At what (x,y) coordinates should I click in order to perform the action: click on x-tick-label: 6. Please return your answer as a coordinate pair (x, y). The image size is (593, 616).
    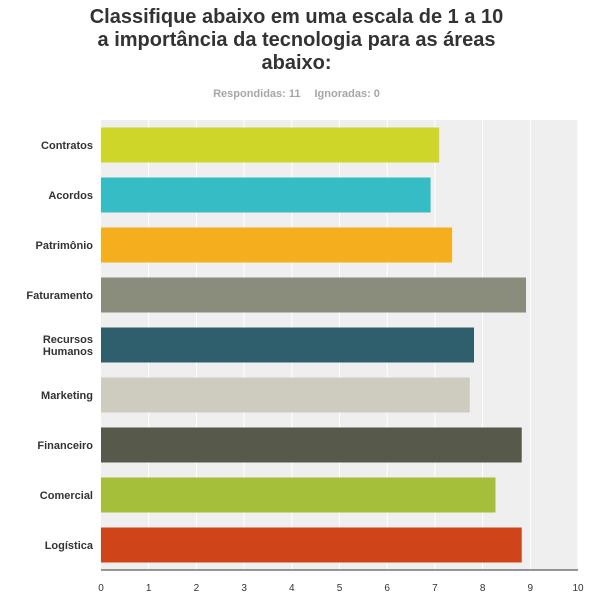
    Looking at the image, I should click on (387, 588).